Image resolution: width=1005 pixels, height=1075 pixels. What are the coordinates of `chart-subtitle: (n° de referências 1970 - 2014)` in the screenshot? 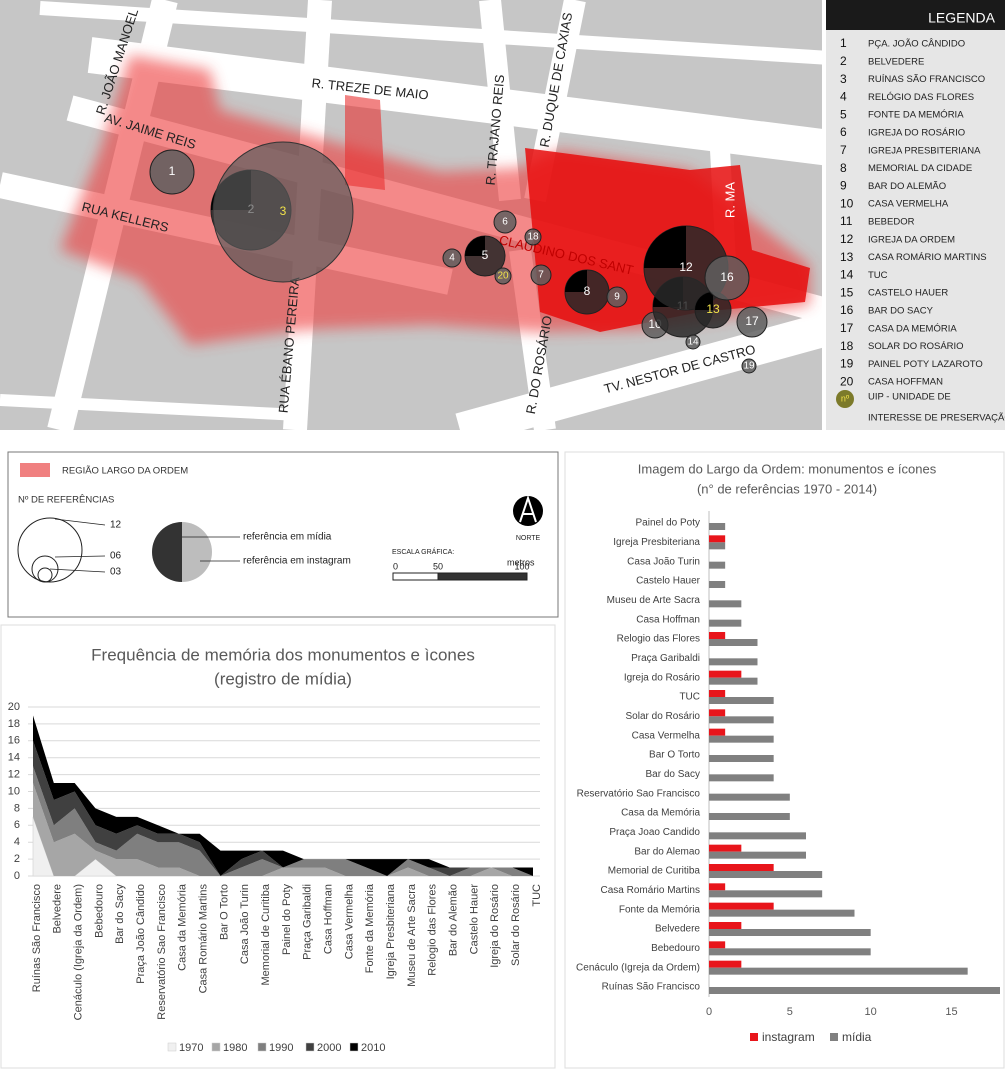 It's located at (787, 488).